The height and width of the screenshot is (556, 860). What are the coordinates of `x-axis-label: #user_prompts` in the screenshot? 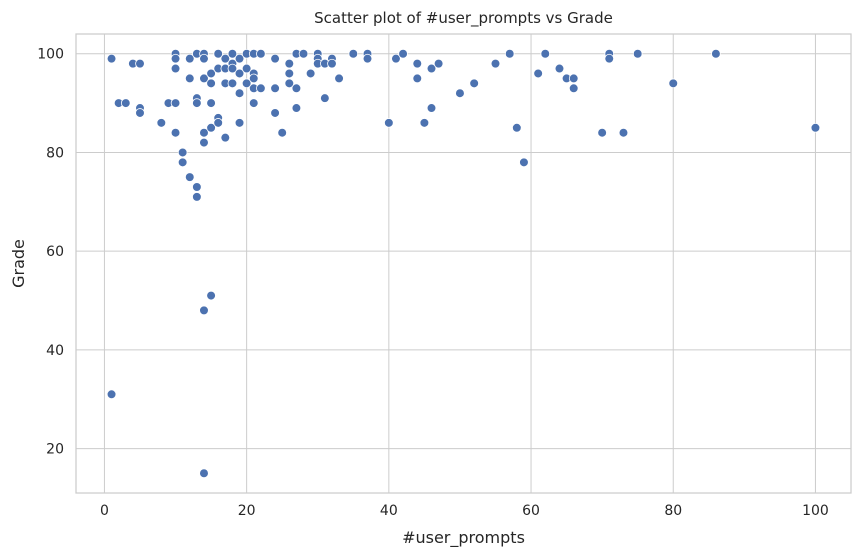 It's located at (463, 538).